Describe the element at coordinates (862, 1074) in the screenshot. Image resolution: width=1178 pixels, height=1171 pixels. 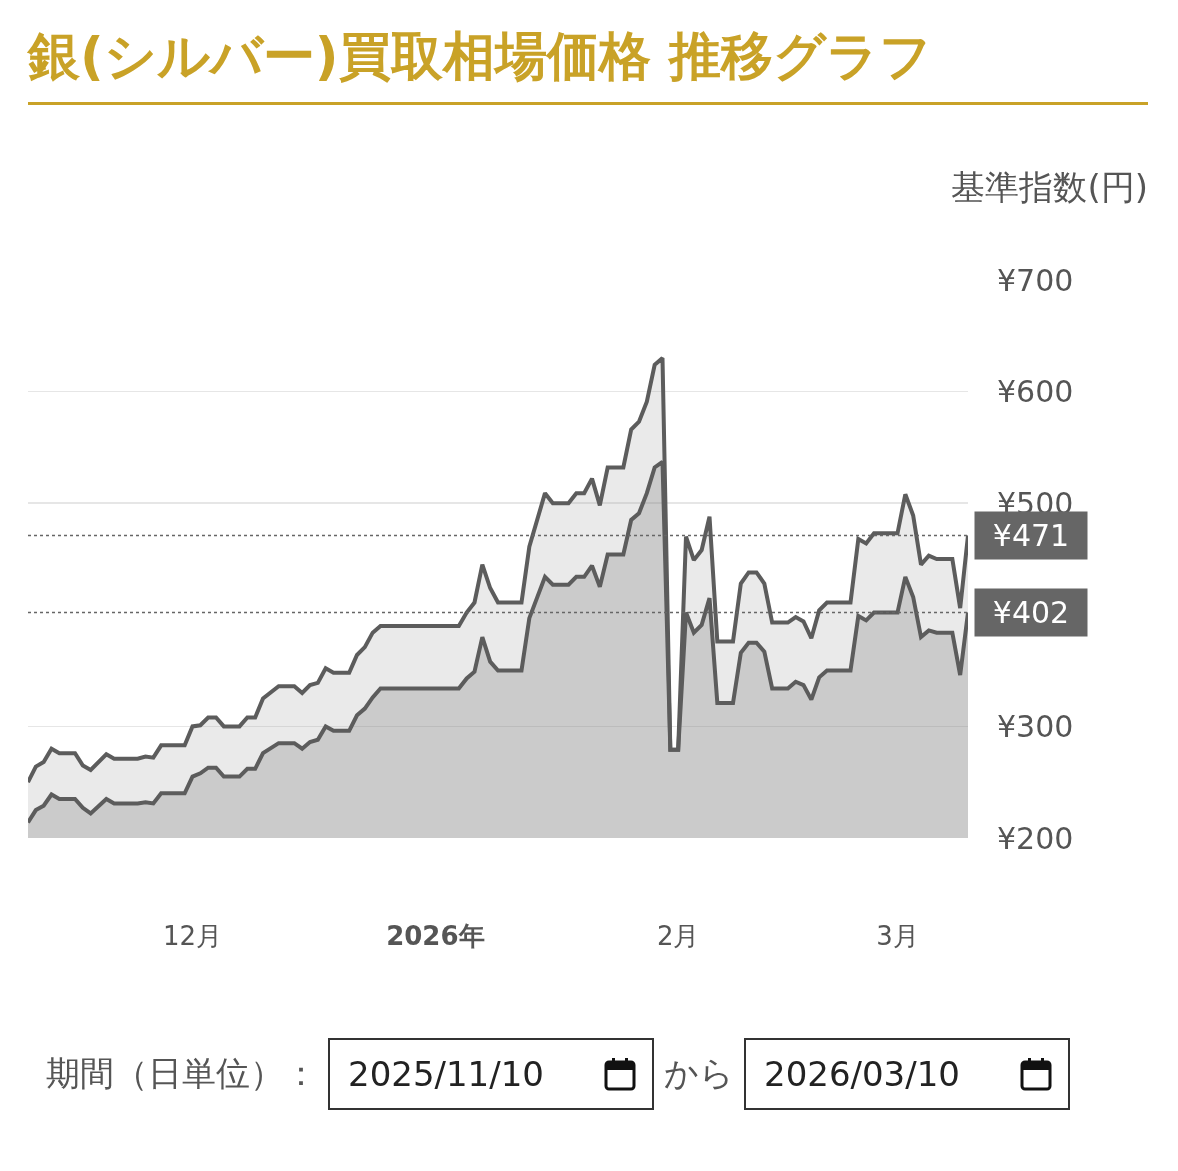
I see `text: 2026/03/10` at that location.